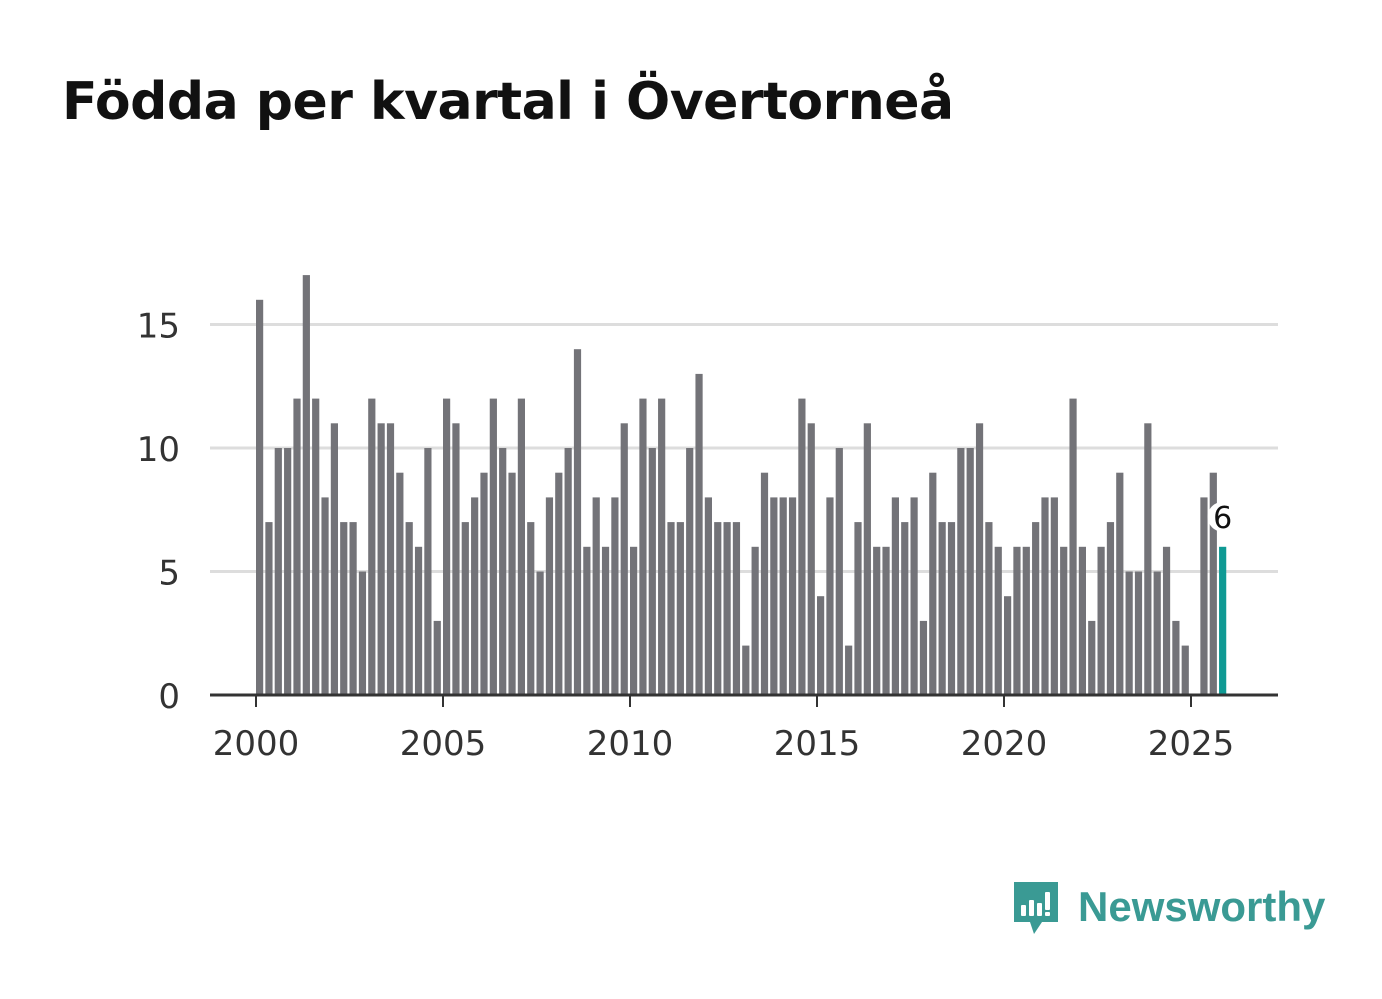  What do you see at coordinates (1191, 744) in the screenshot?
I see `x-tick-label: 2025` at bounding box center [1191, 744].